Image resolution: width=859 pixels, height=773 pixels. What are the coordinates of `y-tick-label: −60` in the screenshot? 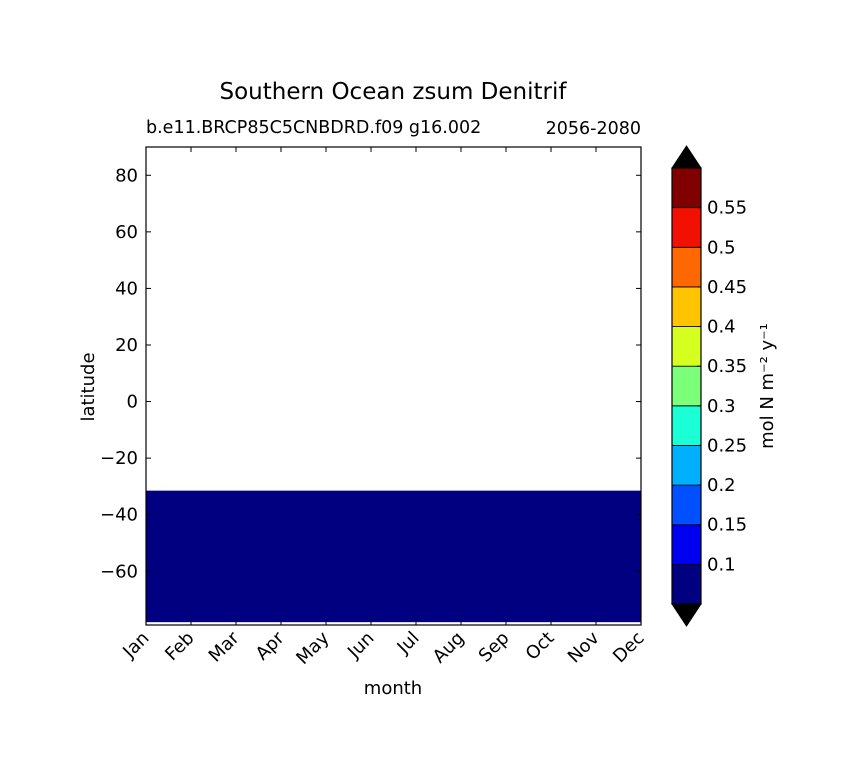 It's located at (119, 571).